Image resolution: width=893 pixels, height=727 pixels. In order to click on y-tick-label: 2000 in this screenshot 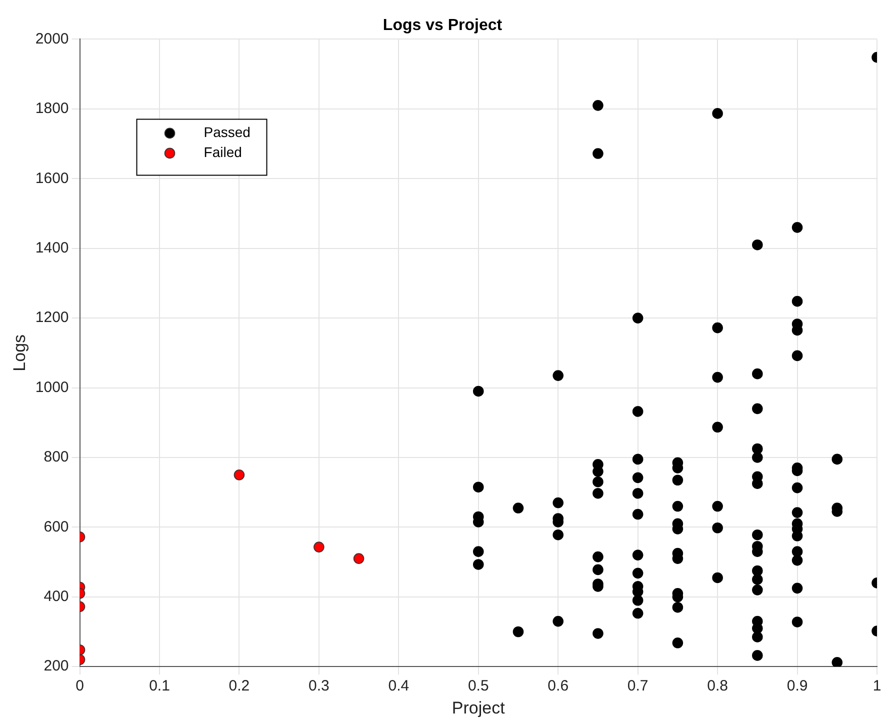, I will do `click(52, 39)`.